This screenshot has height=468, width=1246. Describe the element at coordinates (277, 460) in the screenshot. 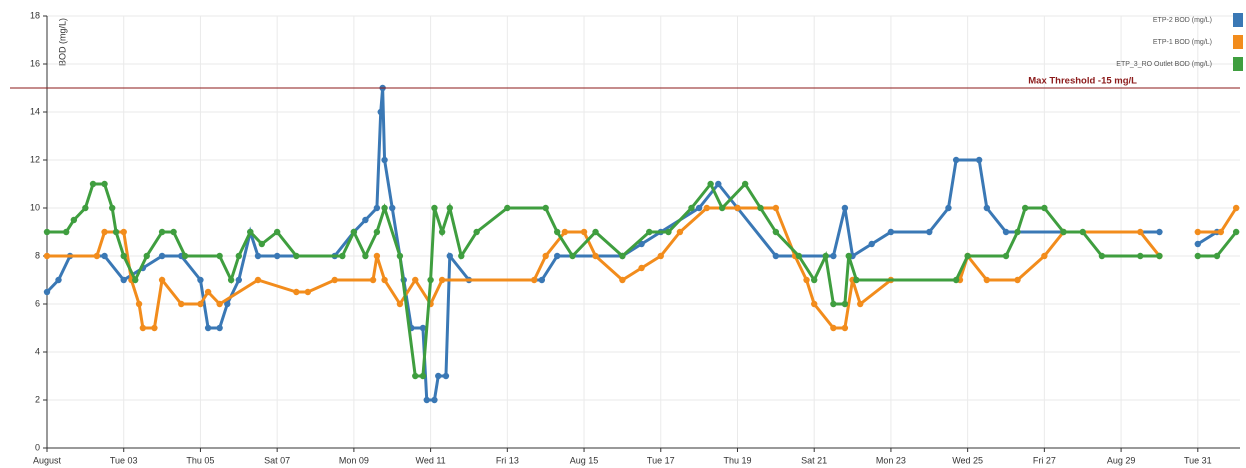

I see `x-tick-label: Sat 07` at that location.